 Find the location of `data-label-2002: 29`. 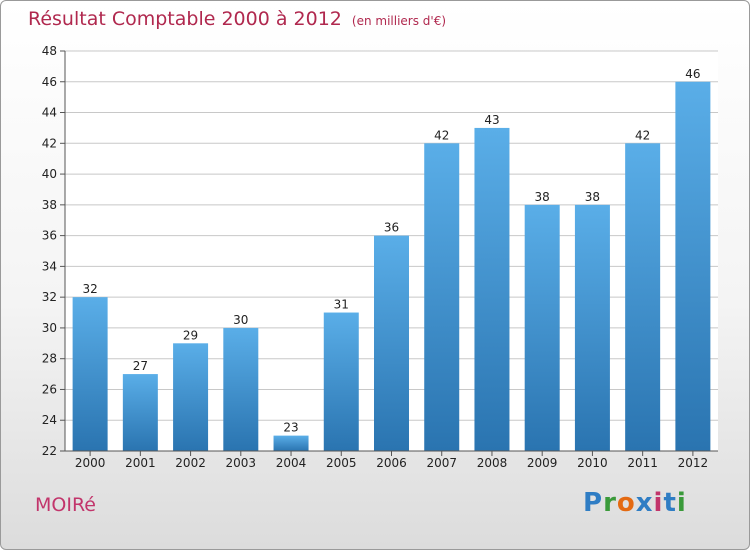

data-label-2002: 29 is located at coordinates (190, 335).